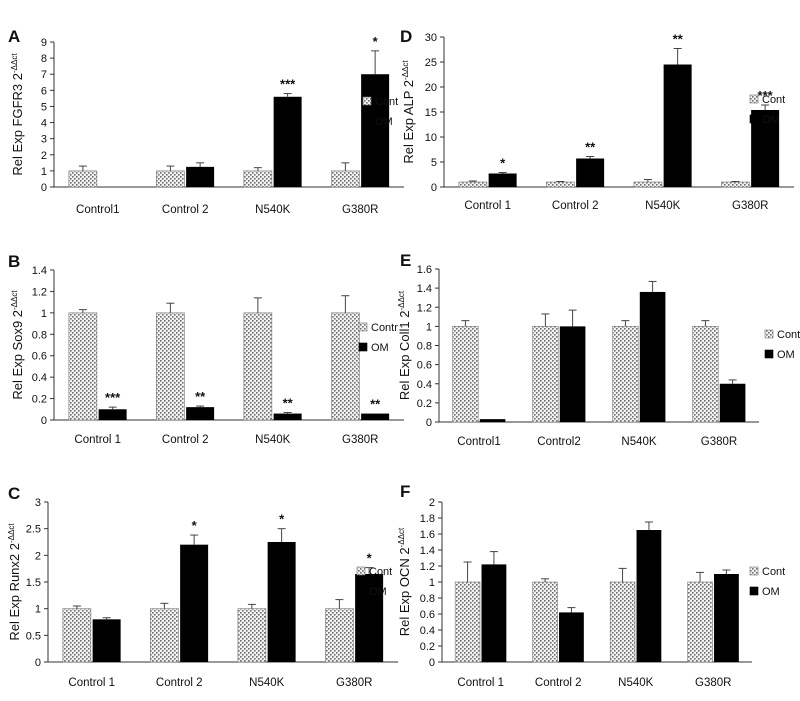 The height and width of the screenshot is (701, 800). What do you see at coordinates (14, 582) in the screenshot?
I see `y-axis-label: Rel Exp Runx2 2-ΔΔct` at bounding box center [14, 582].